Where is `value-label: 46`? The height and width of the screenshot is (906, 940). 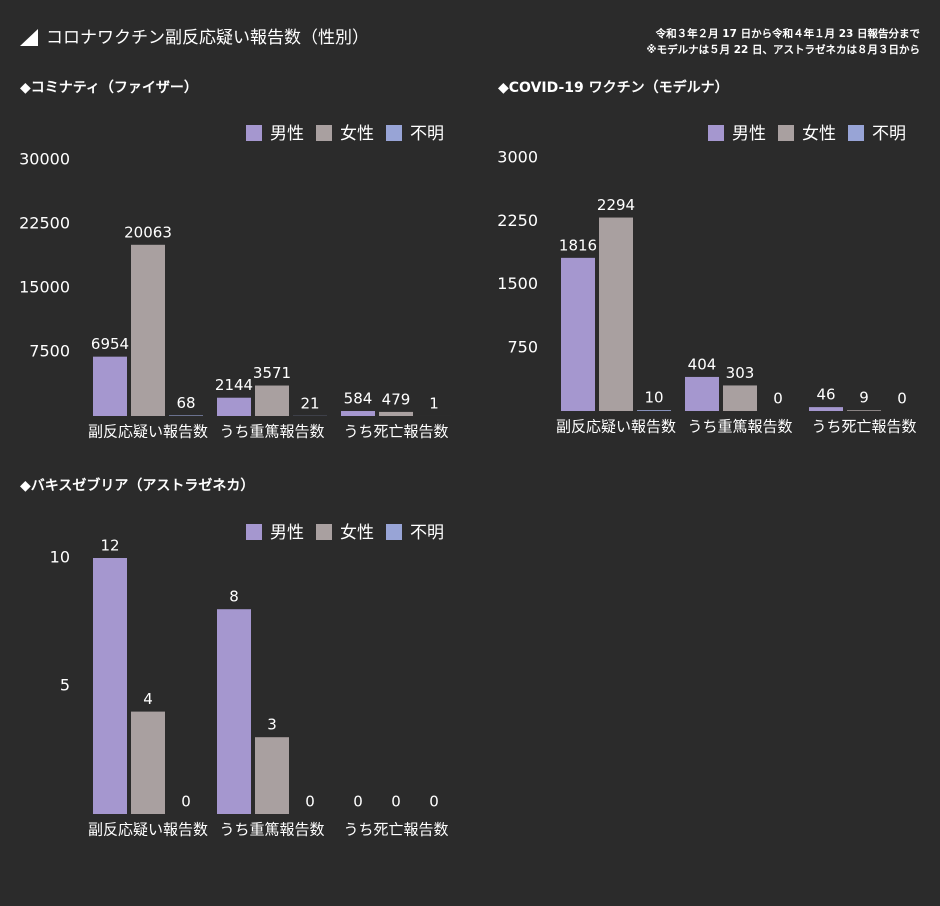 value-label: 46 is located at coordinates (825, 395).